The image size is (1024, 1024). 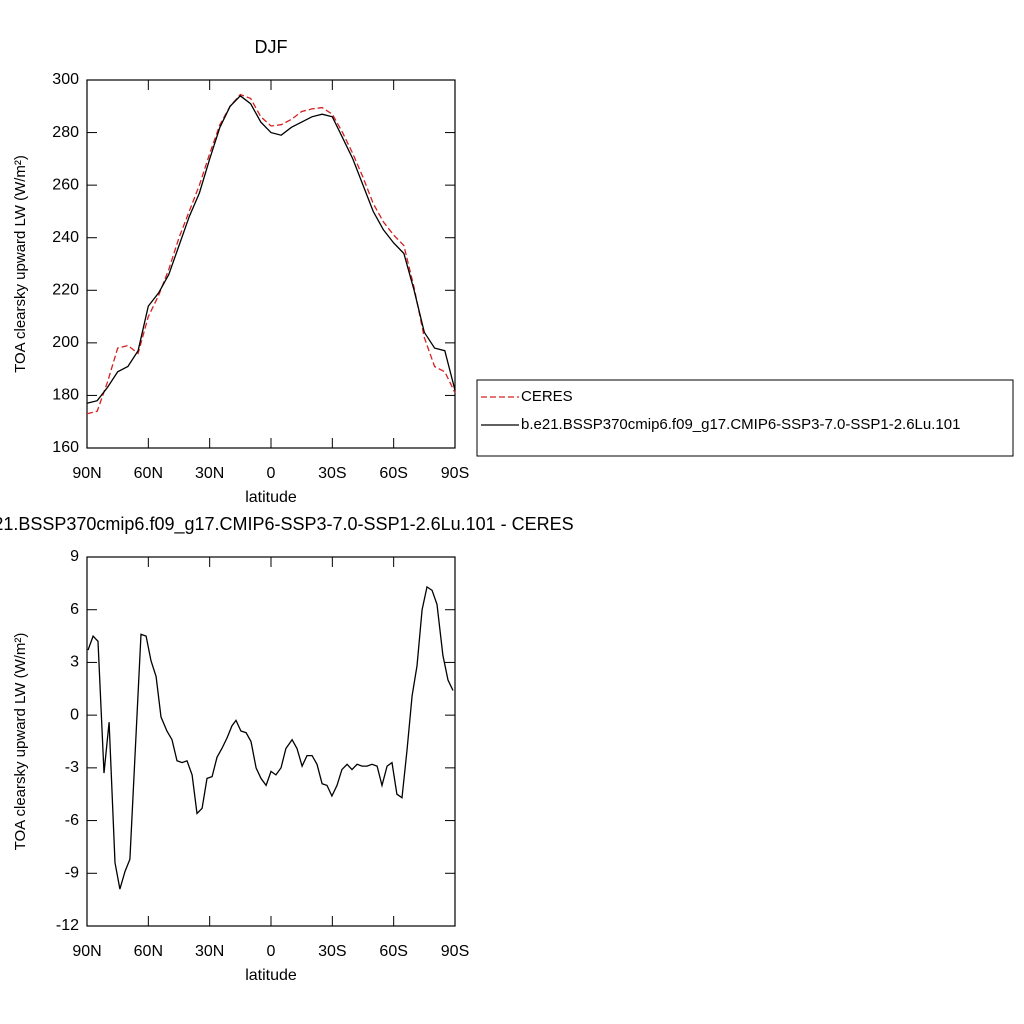 What do you see at coordinates (65, 184) in the screenshot?
I see `y-tick-label: 260` at bounding box center [65, 184].